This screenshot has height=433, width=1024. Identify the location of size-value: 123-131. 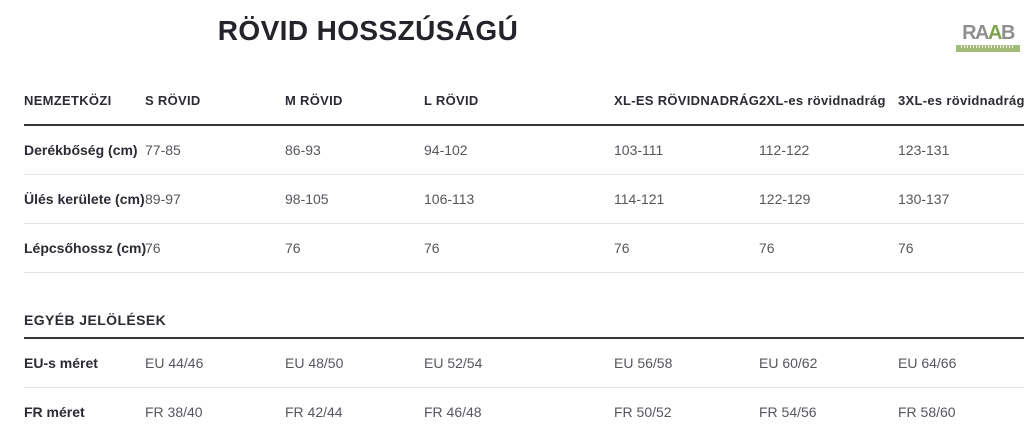
(961, 150).